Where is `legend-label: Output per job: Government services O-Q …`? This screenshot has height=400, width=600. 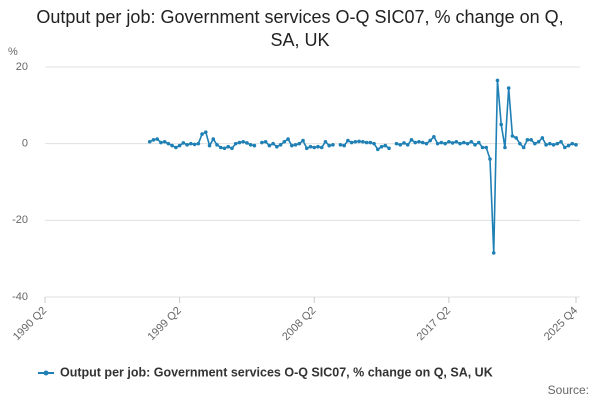
legend-label: Output per job: Government services O-Q … is located at coordinates (276, 372).